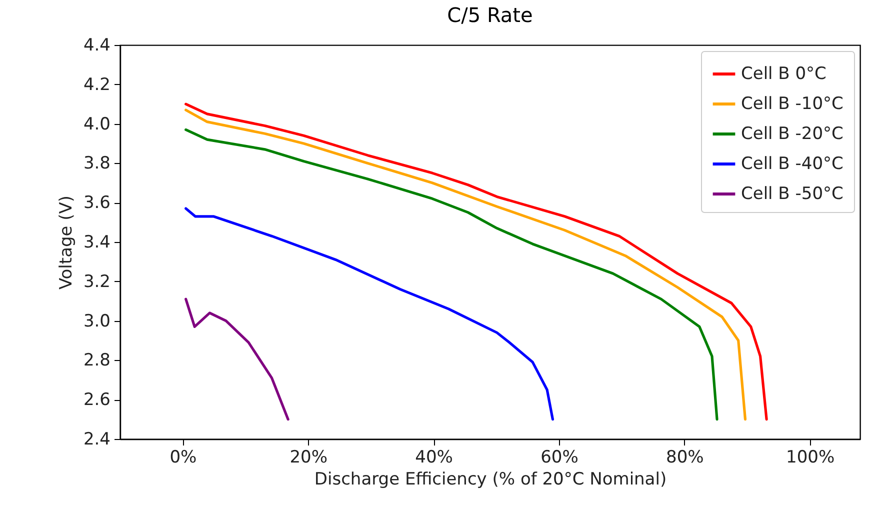 This screenshot has height=513, width=884. I want to click on line-series, so click(237, 359).